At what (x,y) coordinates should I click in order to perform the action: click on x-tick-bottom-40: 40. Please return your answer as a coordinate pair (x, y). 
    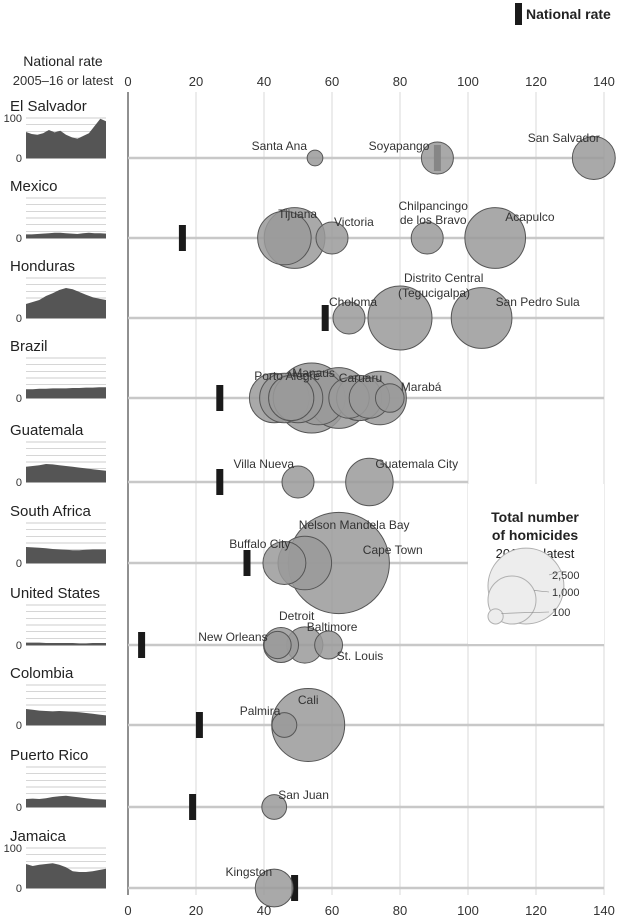
    Looking at the image, I should click on (264, 910).